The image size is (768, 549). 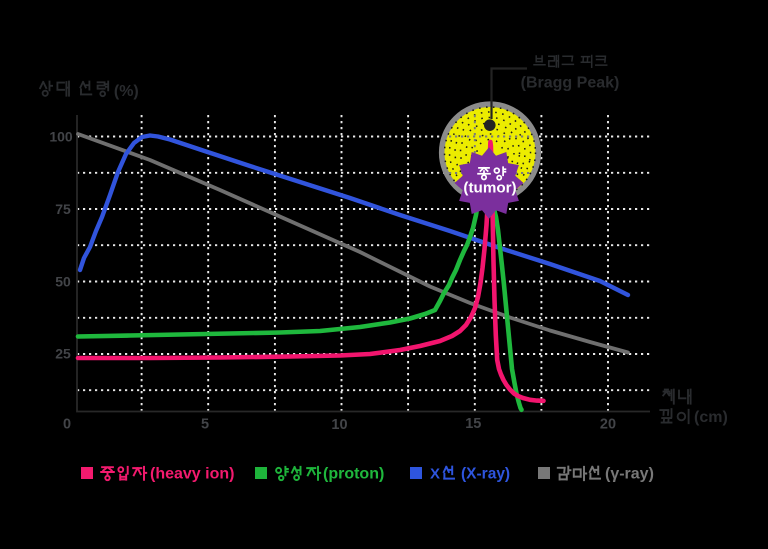 I want to click on svg-text: 15, so click(x=473, y=424).